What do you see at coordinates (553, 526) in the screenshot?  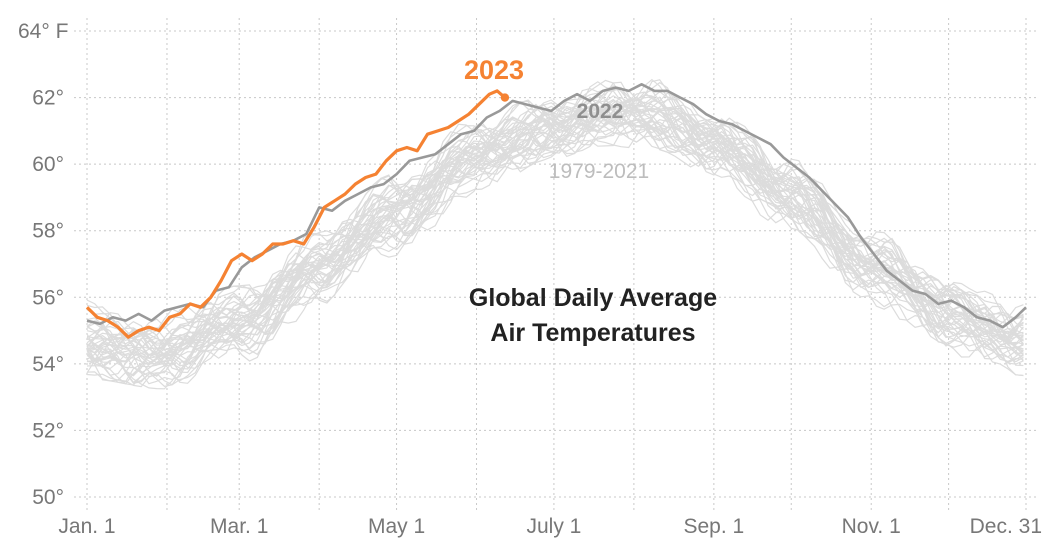 I see `x-tick-label: July 1` at bounding box center [553, 526].